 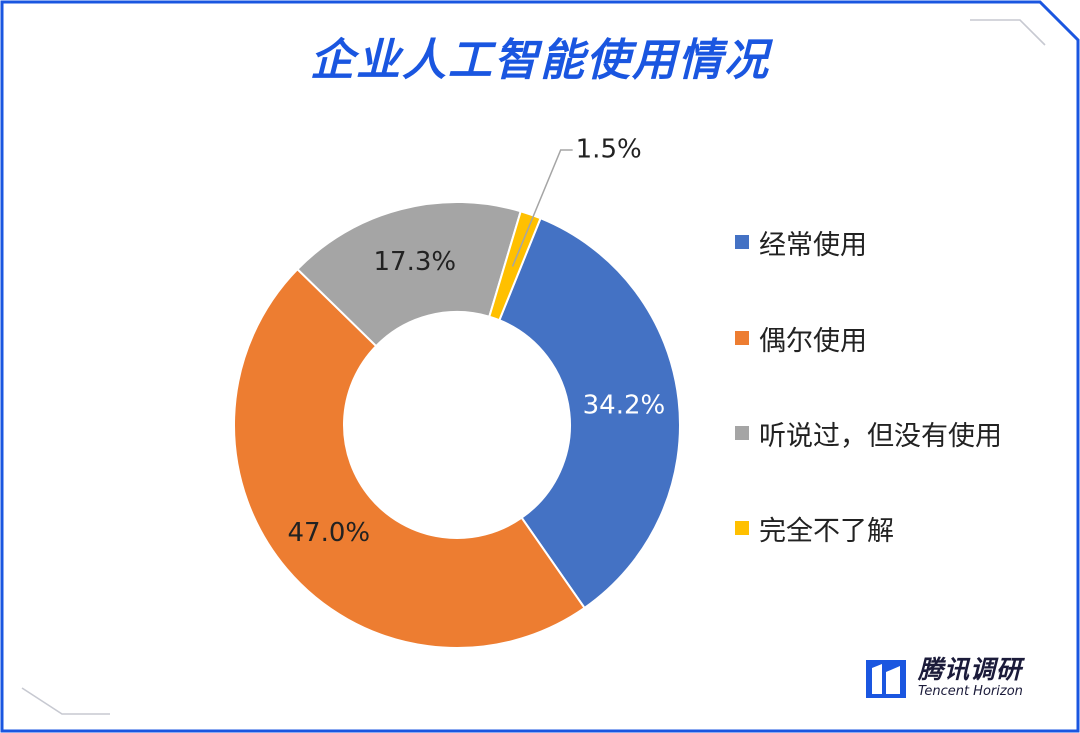 I want to click on legend-item-unaware: 完全不了解, so click(x=814, y=528).